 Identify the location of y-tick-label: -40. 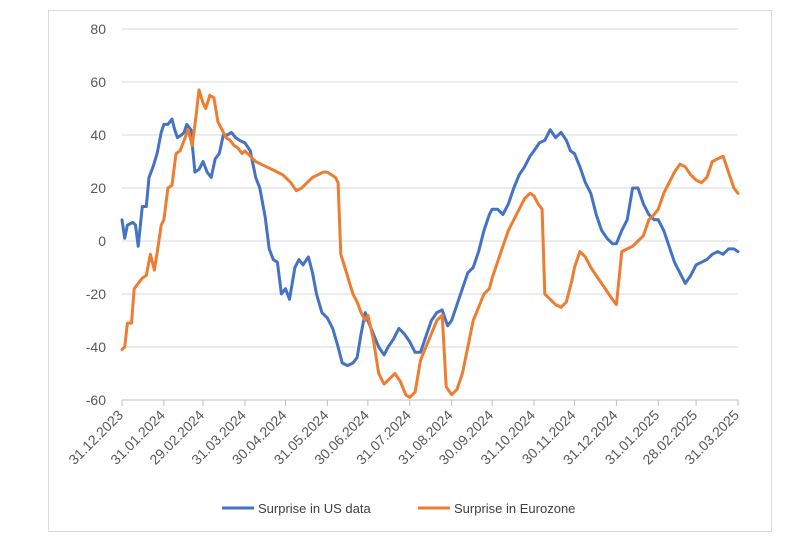
(96, 347).